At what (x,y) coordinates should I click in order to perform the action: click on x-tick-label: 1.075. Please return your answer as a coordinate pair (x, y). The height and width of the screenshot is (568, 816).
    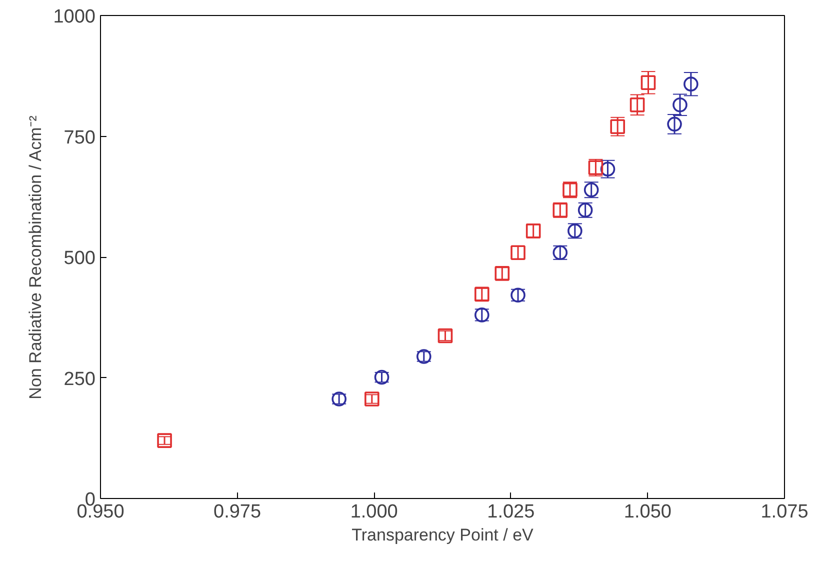
    Looking at the image, I should click on (784, 512).